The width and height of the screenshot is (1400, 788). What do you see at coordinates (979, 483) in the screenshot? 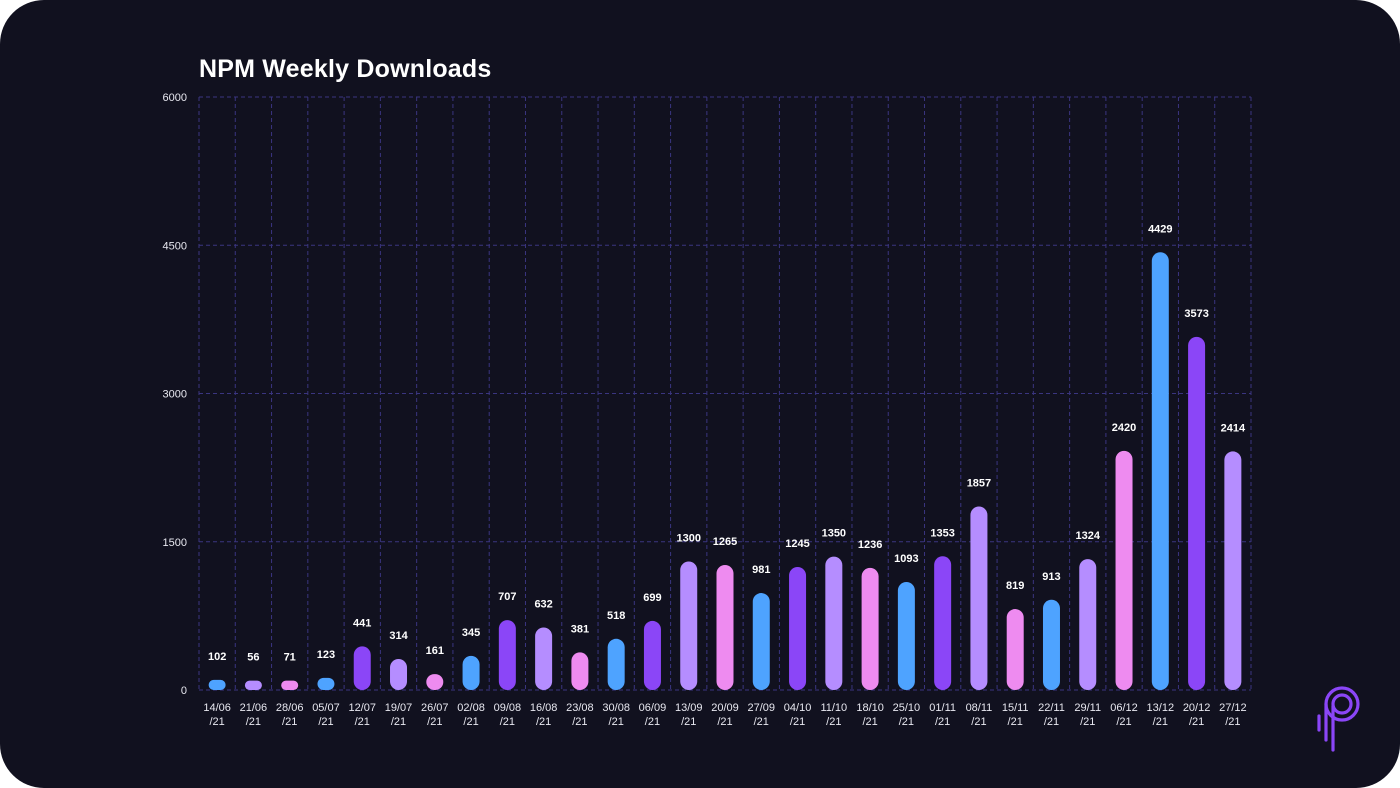
I see `data-label: 1857` at bounding box center [979, 483].